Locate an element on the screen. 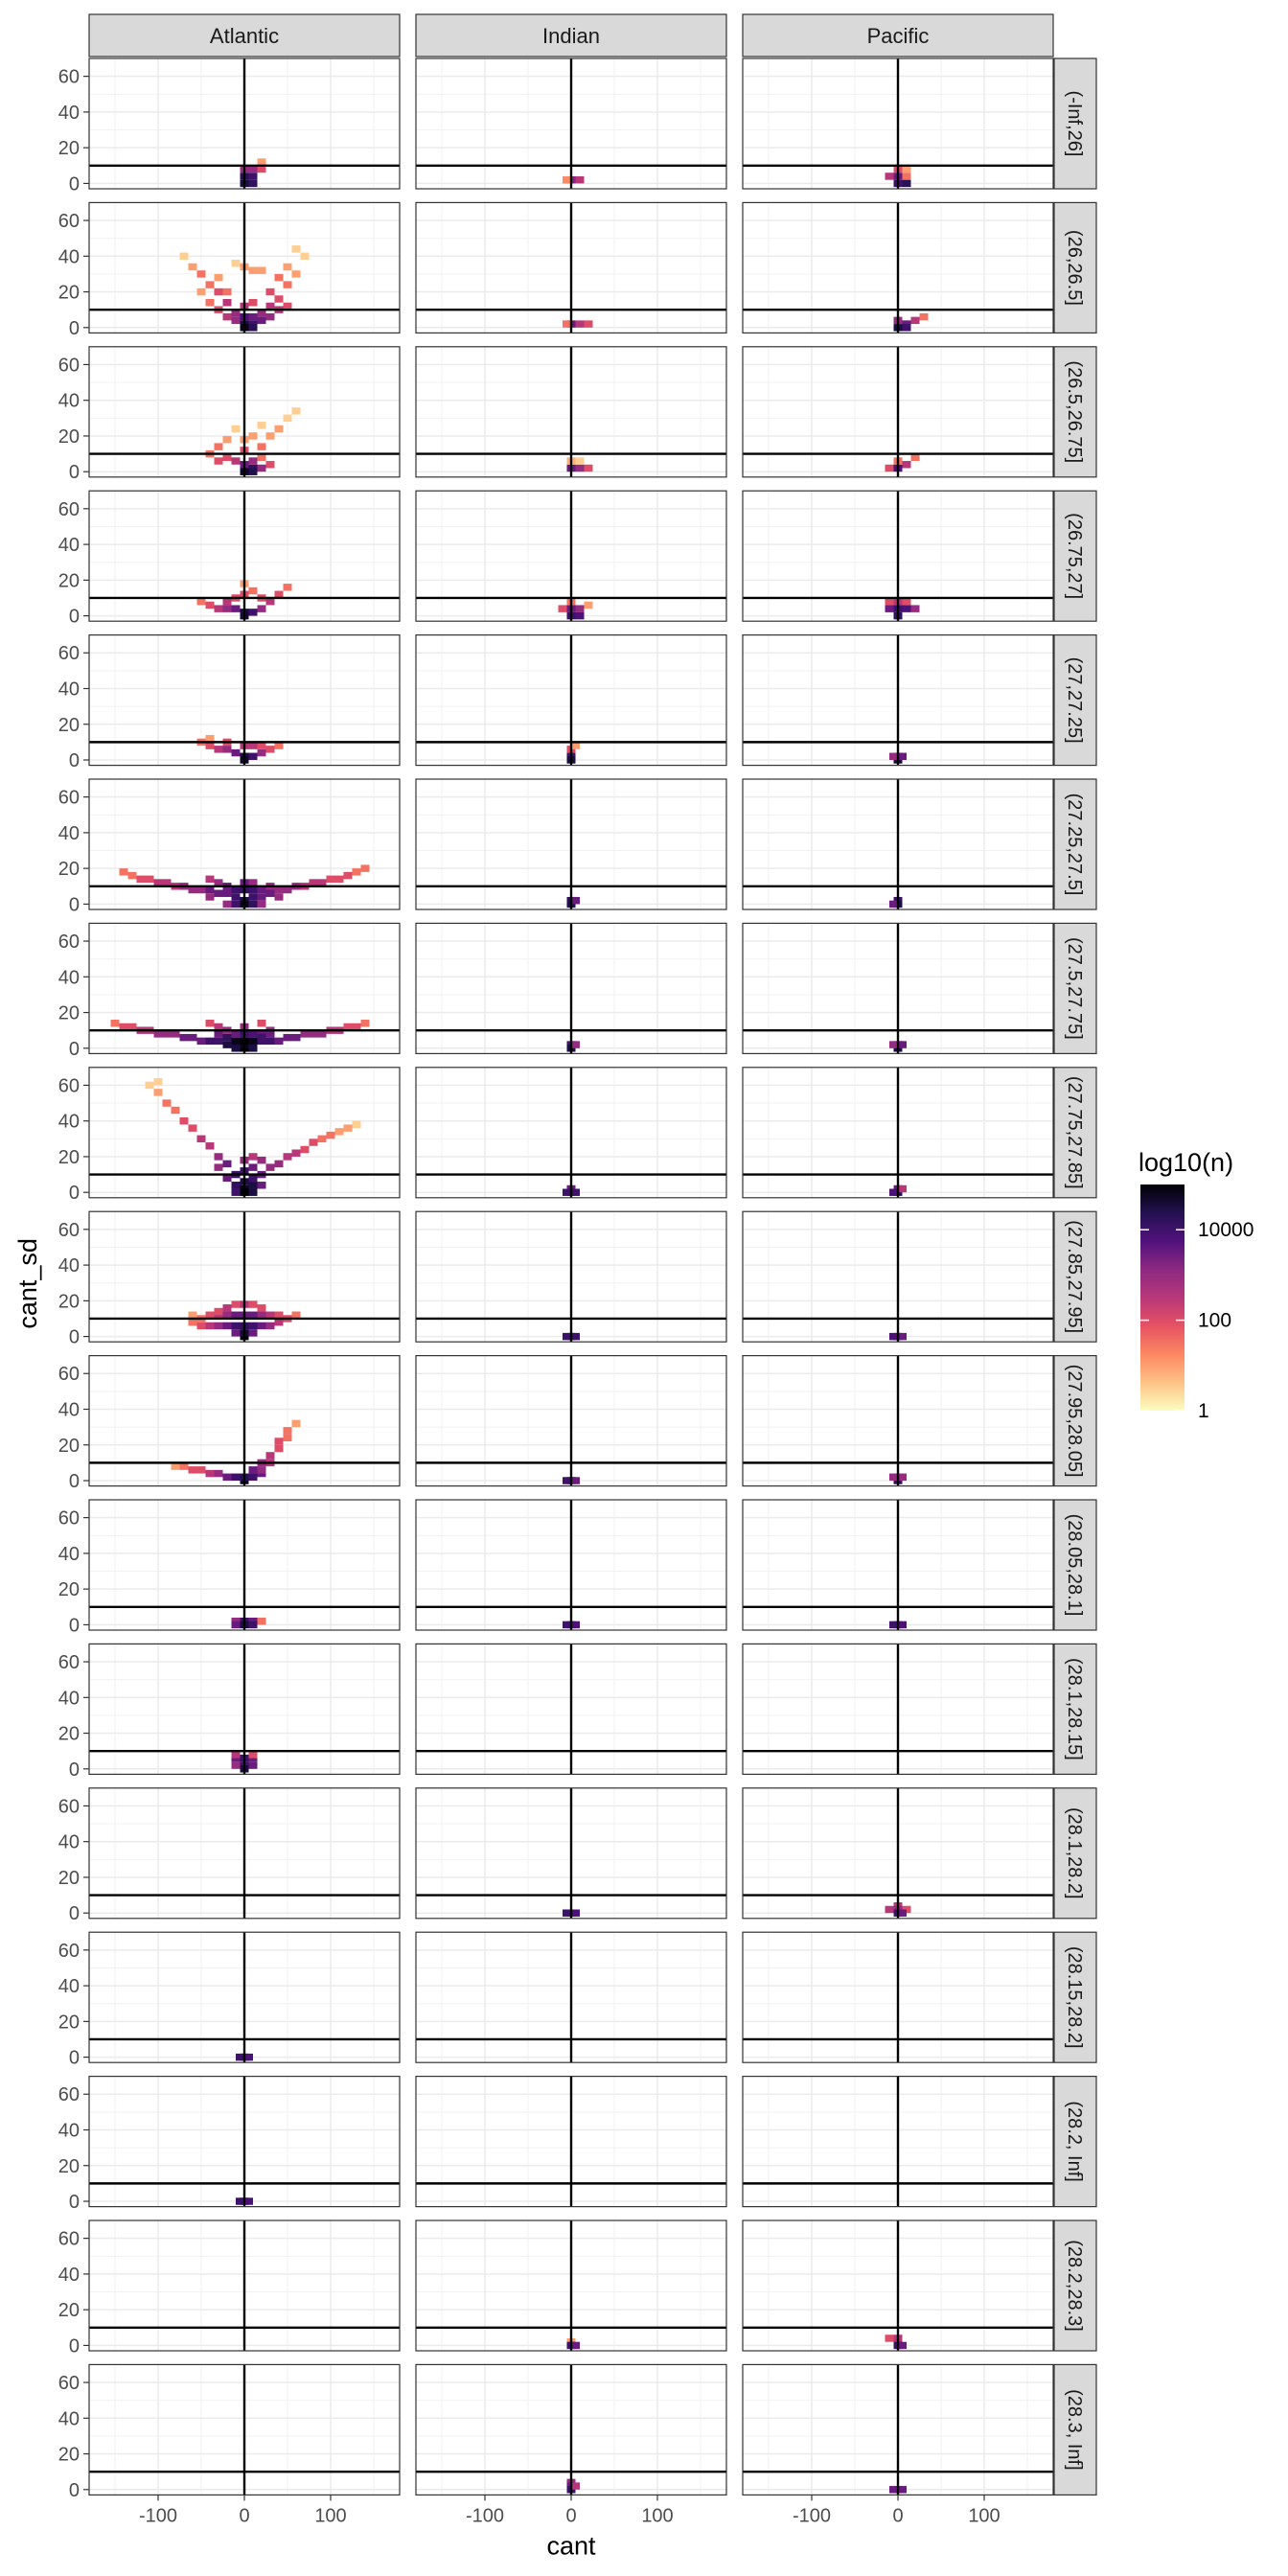 The height and width of the screenshot is (2576, 1288). row-strip-label: (26.5,26.75] is located at coordinates (1074, 411).